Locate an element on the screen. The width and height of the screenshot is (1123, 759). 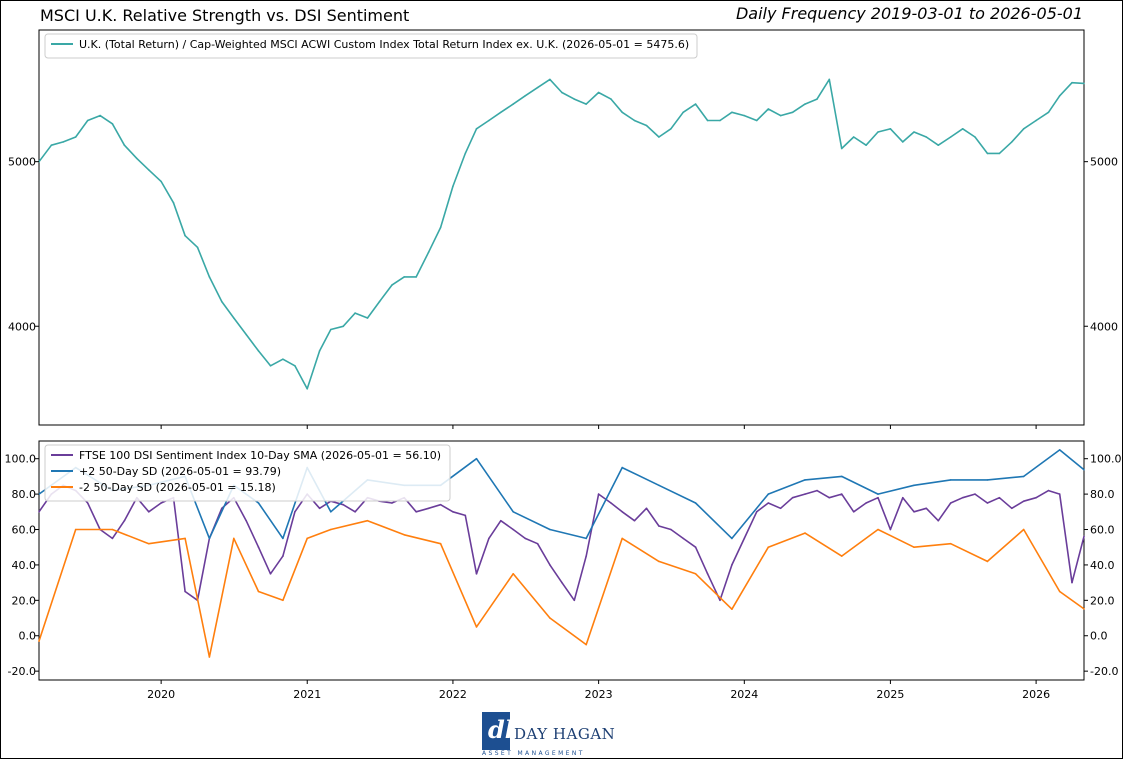
xtick-label: 2022 is located at coordinates (453, 694).